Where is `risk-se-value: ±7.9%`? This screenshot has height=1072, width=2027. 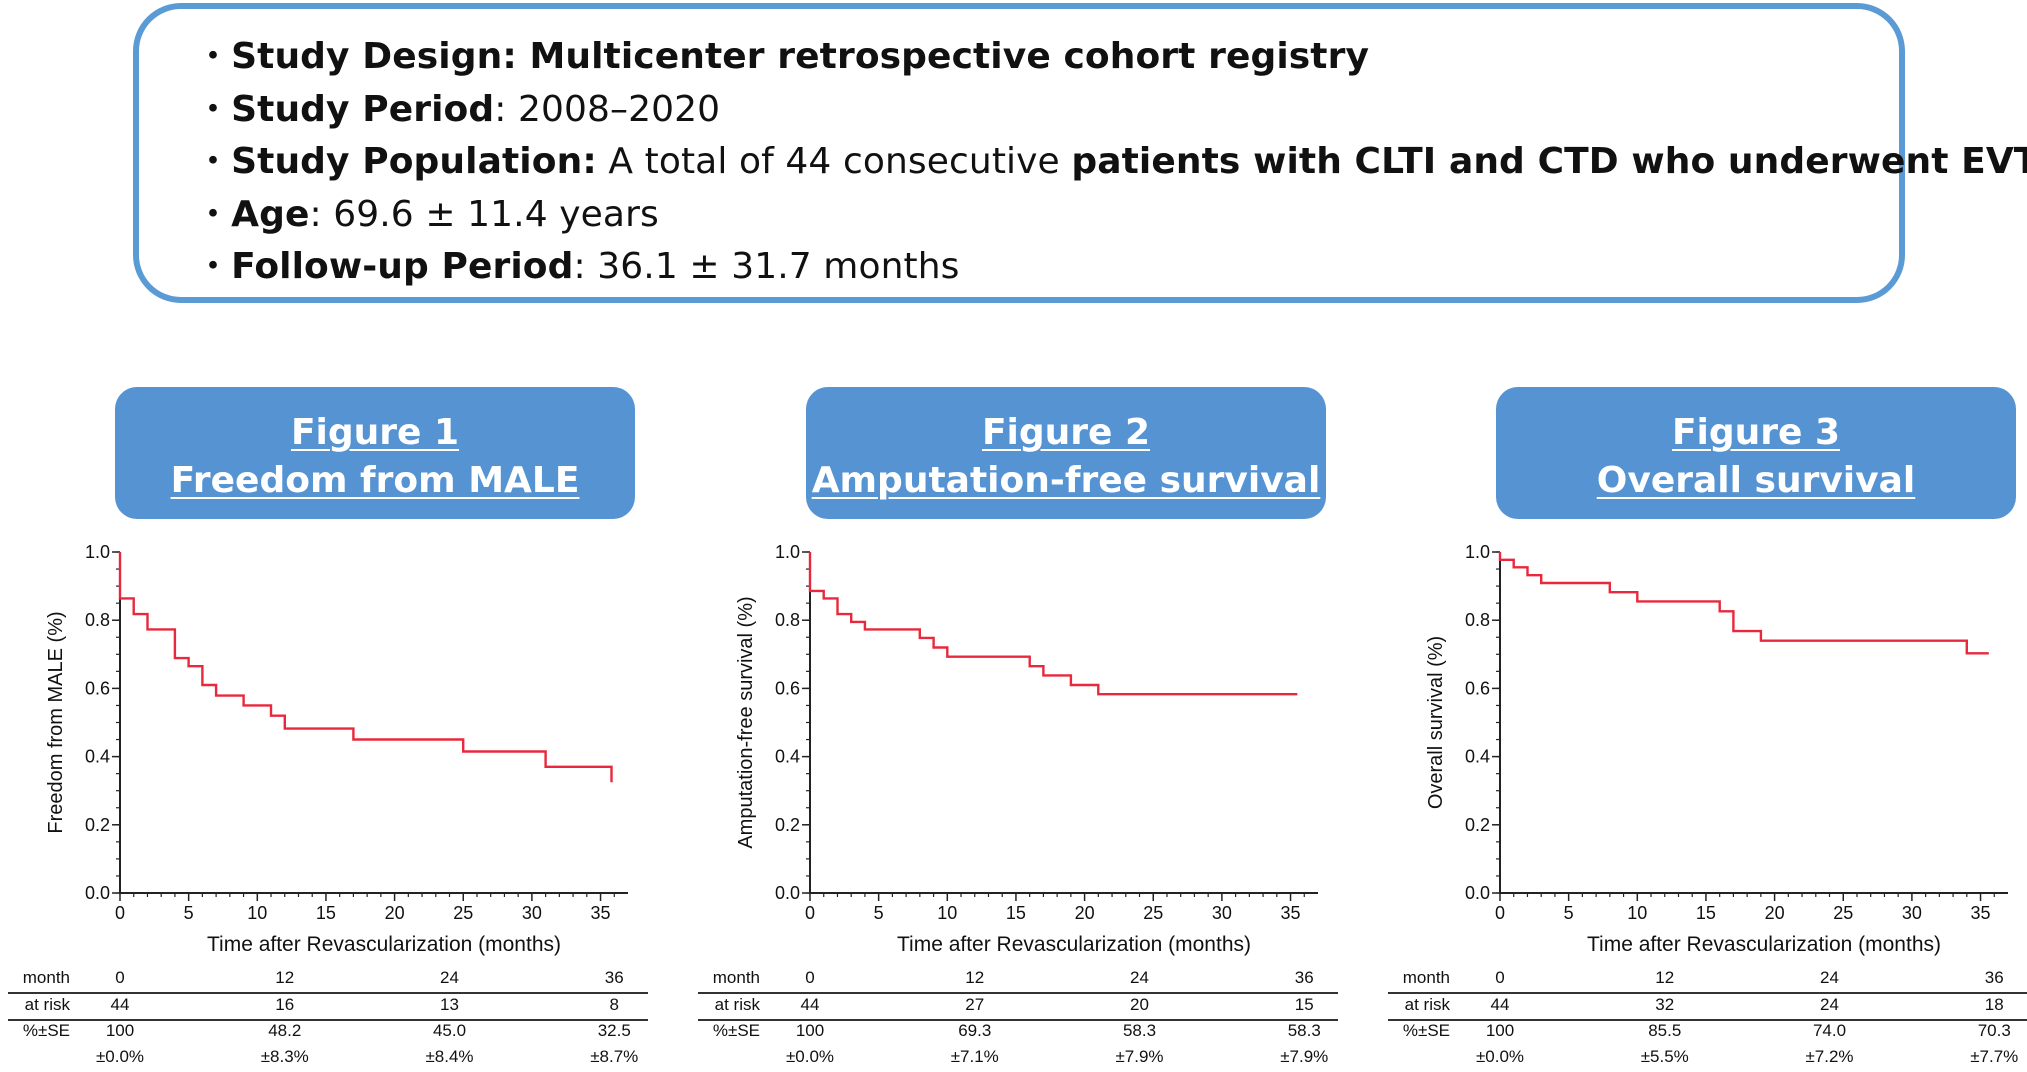
risk-se-value: ±7.9% is located at coordinates (1304, 1056).